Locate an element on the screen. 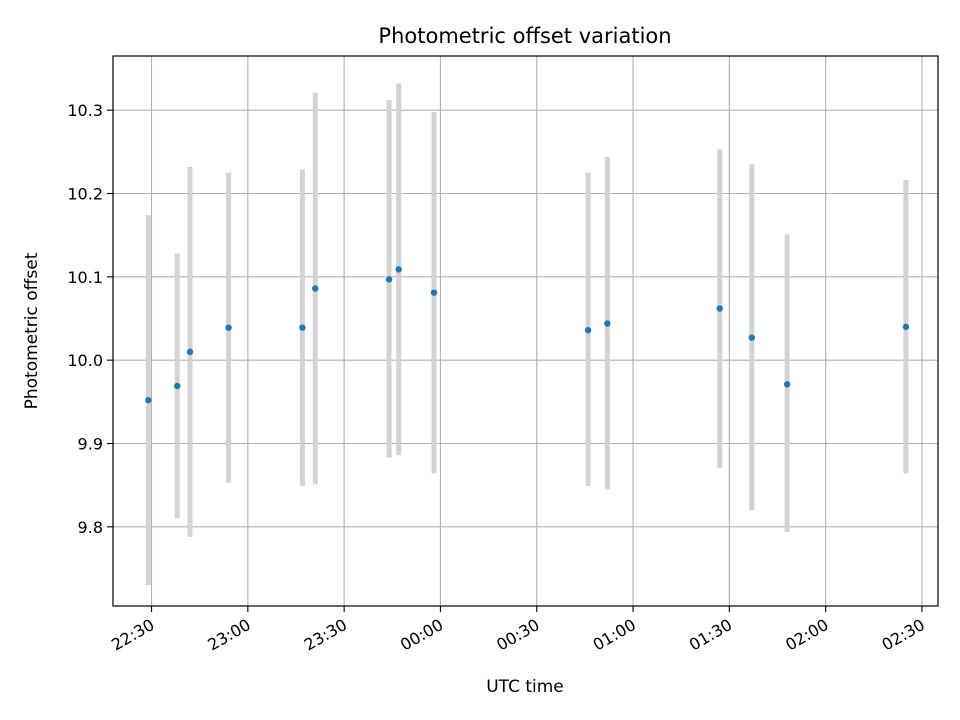 The height and width of the screenshot is (720, 960). x-axis-label: UTC time is located at coordinates (525, 687).